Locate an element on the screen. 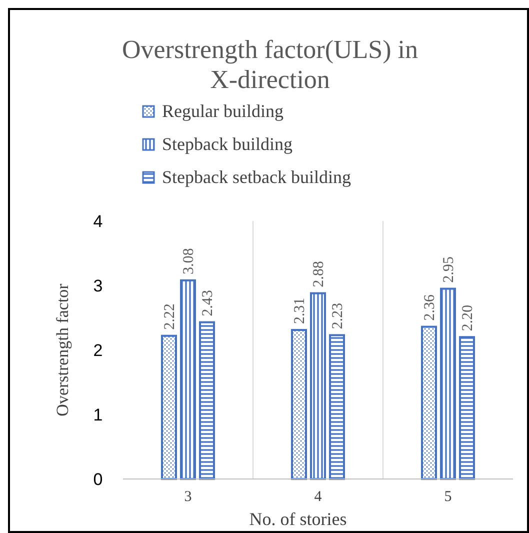  y-tick-label: 1 is located at coordinates (98, 415).